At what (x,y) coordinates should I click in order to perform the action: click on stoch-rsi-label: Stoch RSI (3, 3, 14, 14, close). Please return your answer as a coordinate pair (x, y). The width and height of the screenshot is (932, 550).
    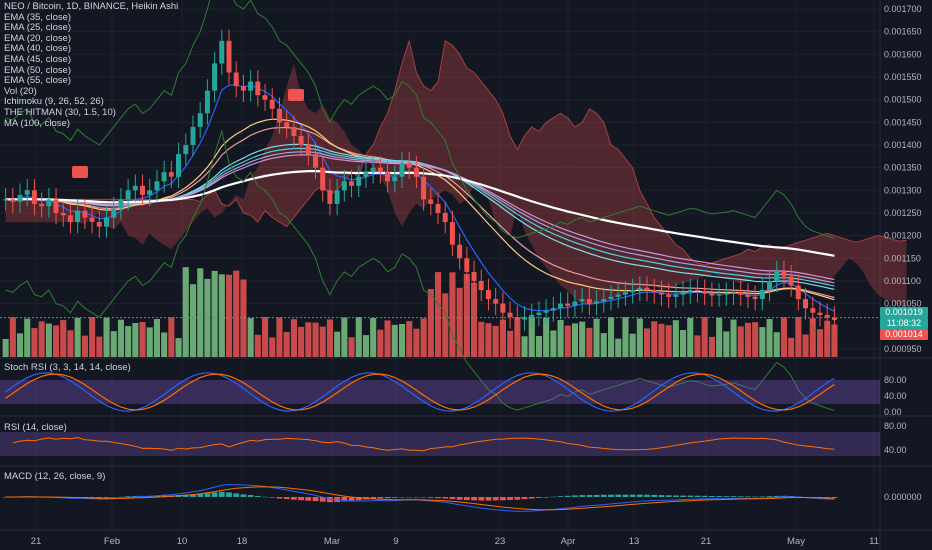
    Looking at the image, I should click on (67, 367).